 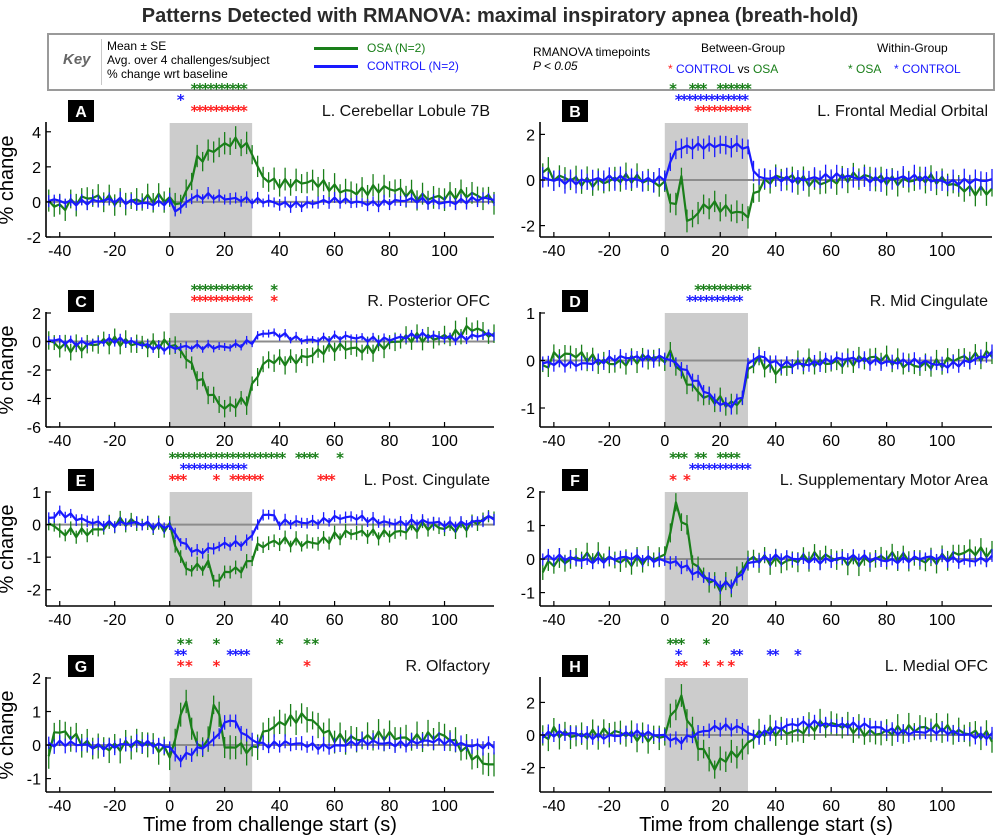 I want to click on osa-error-bars, so click(x=767, y=378).